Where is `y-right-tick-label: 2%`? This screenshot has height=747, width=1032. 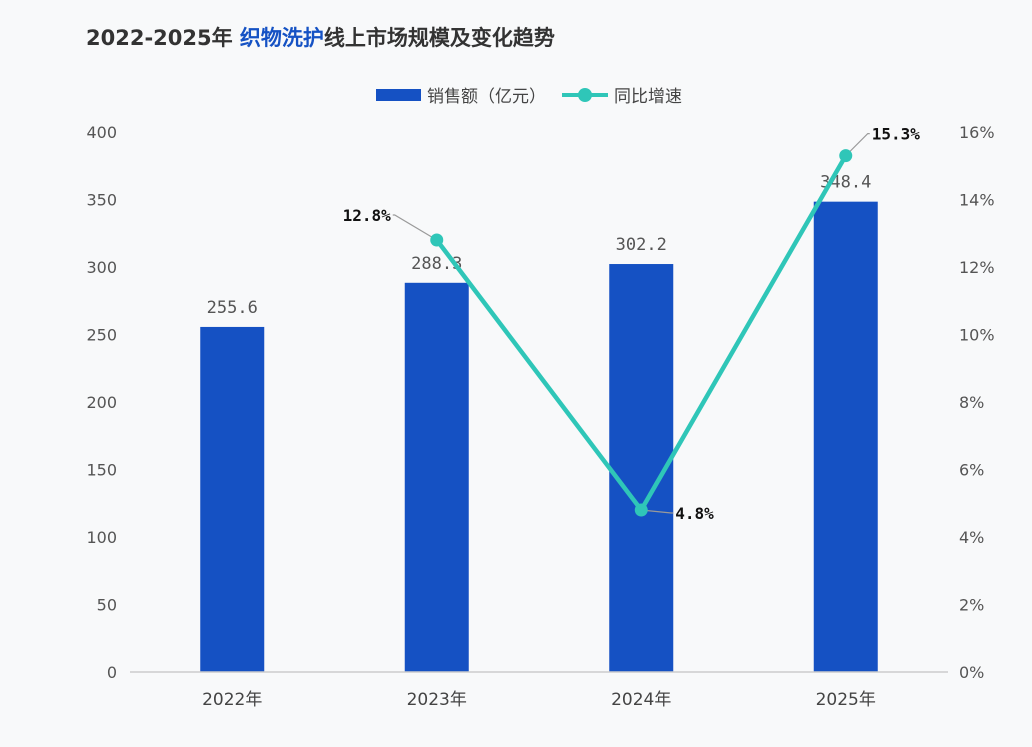
y-right-tick-label: 2% is located at coordinates (971, 605).